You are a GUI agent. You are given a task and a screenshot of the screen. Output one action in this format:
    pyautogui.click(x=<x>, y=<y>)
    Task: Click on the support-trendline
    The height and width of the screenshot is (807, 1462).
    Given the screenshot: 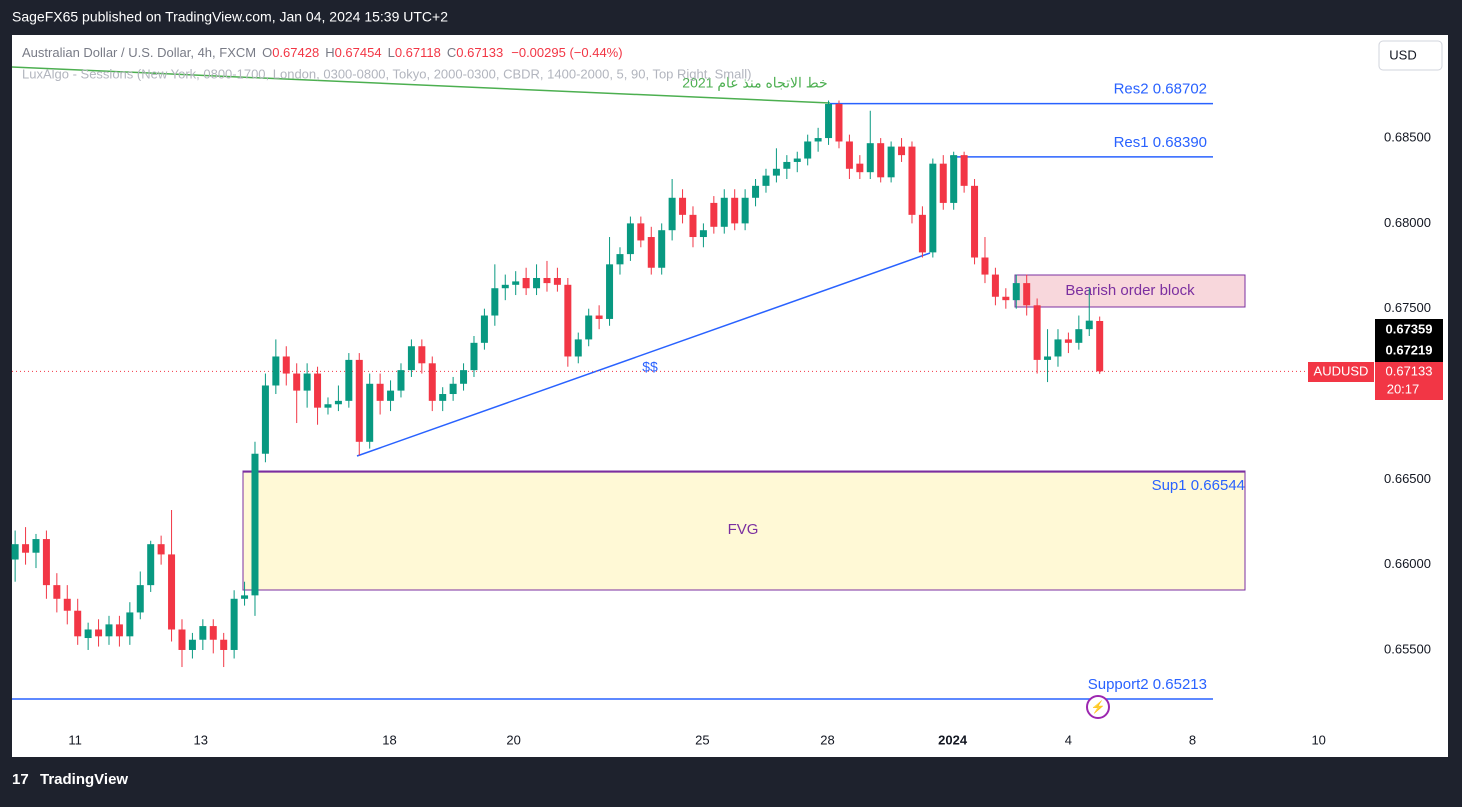 What is the action you would take?
    pyautogui.click(x=643, y=354)
    